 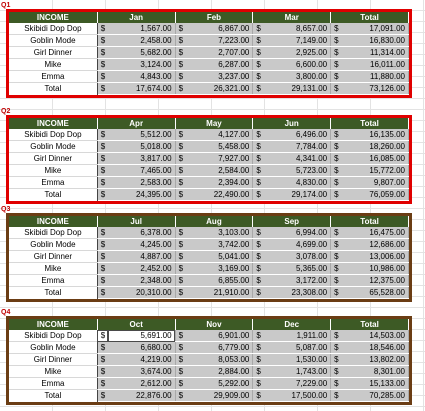 I want to click on value-cell: 7,223.00, so click(x=219, y=40).